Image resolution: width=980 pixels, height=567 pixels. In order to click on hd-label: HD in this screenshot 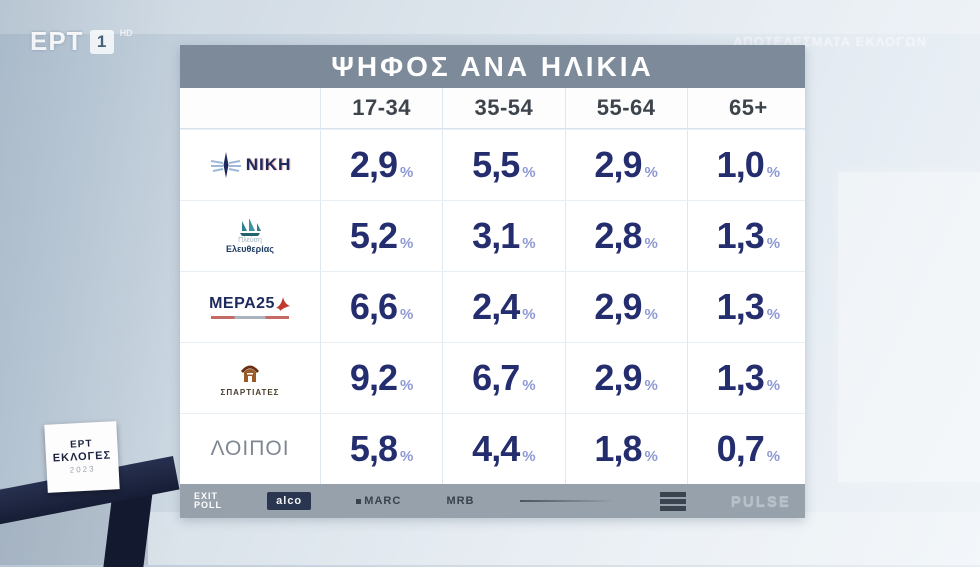, I will do `click(126, 33)`.